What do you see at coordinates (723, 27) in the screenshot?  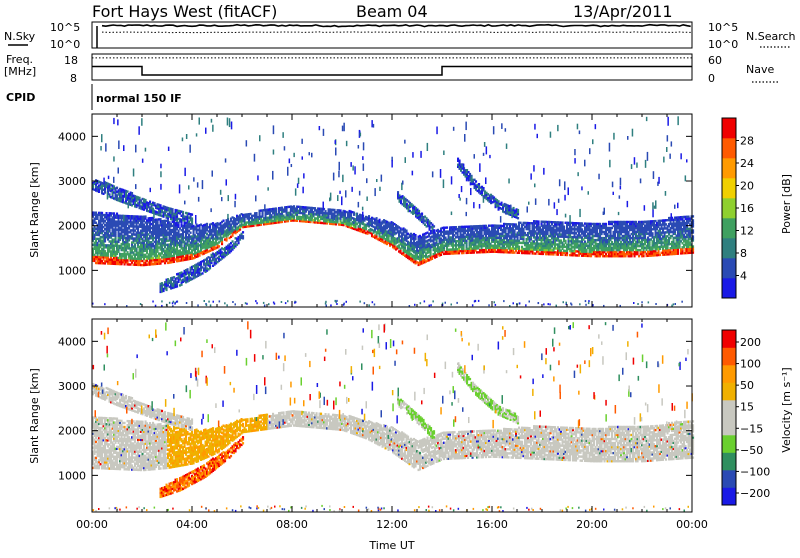 I see `nsearch-tick-top: 10^5` at bounding box center [723, 27].